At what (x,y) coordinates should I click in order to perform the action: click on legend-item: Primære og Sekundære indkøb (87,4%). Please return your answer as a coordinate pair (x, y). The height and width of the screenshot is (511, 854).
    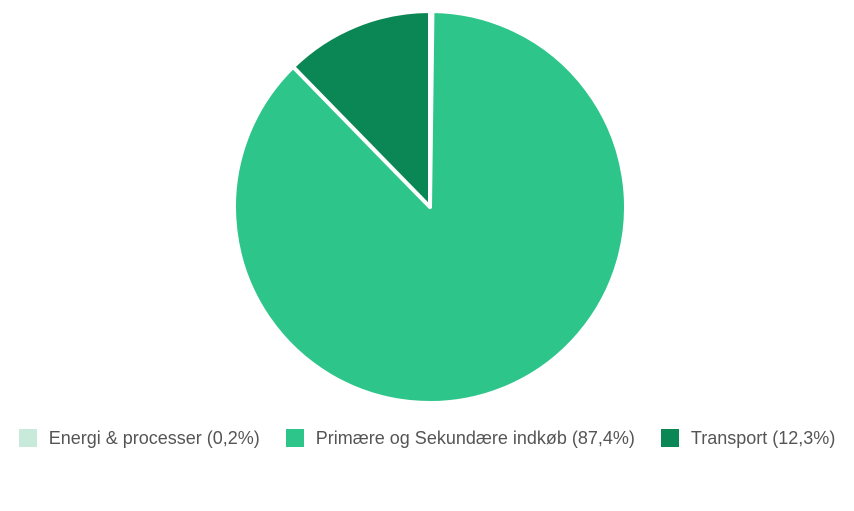
    Looking at the image, I should click on (460, 438).